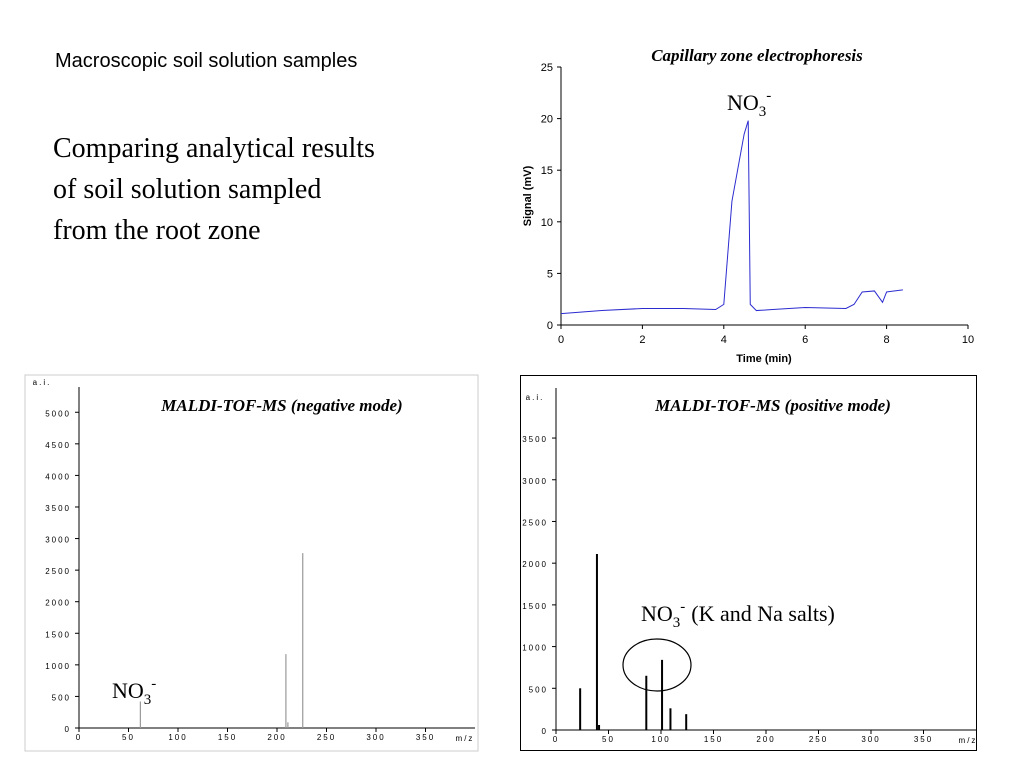  Describe the element at coordinates (772, 405) in the screenshot. I see `chart-title: MALDI-TOF-MS (positive mode)` at that location.